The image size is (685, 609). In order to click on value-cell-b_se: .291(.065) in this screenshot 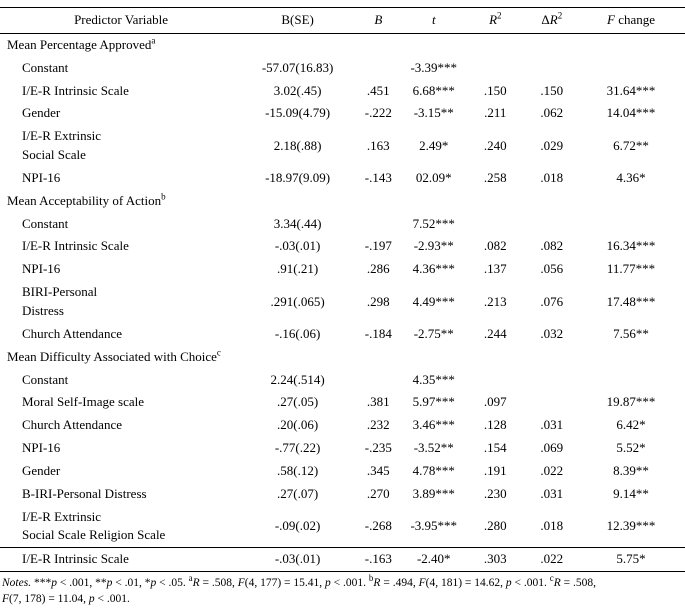, I will do `click(297, 301)`.